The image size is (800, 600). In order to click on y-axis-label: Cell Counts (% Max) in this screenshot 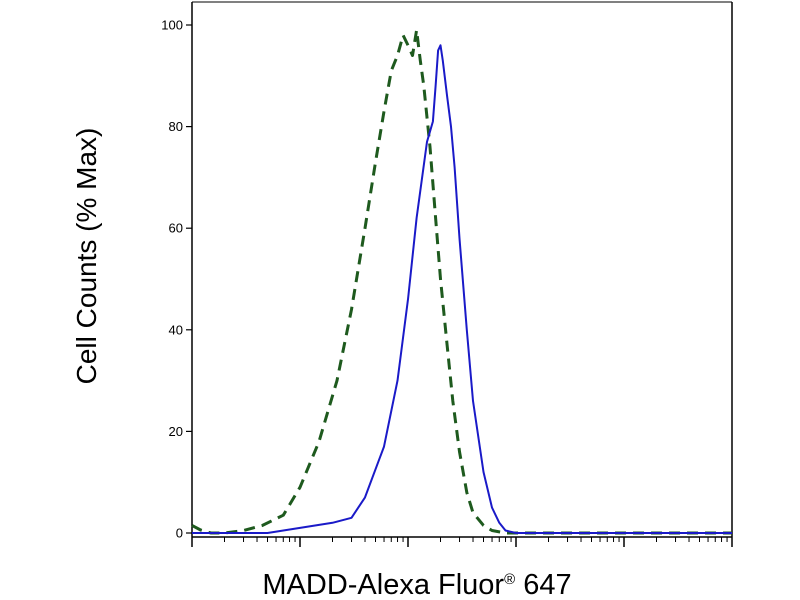, I will do `click(86, 256)`.